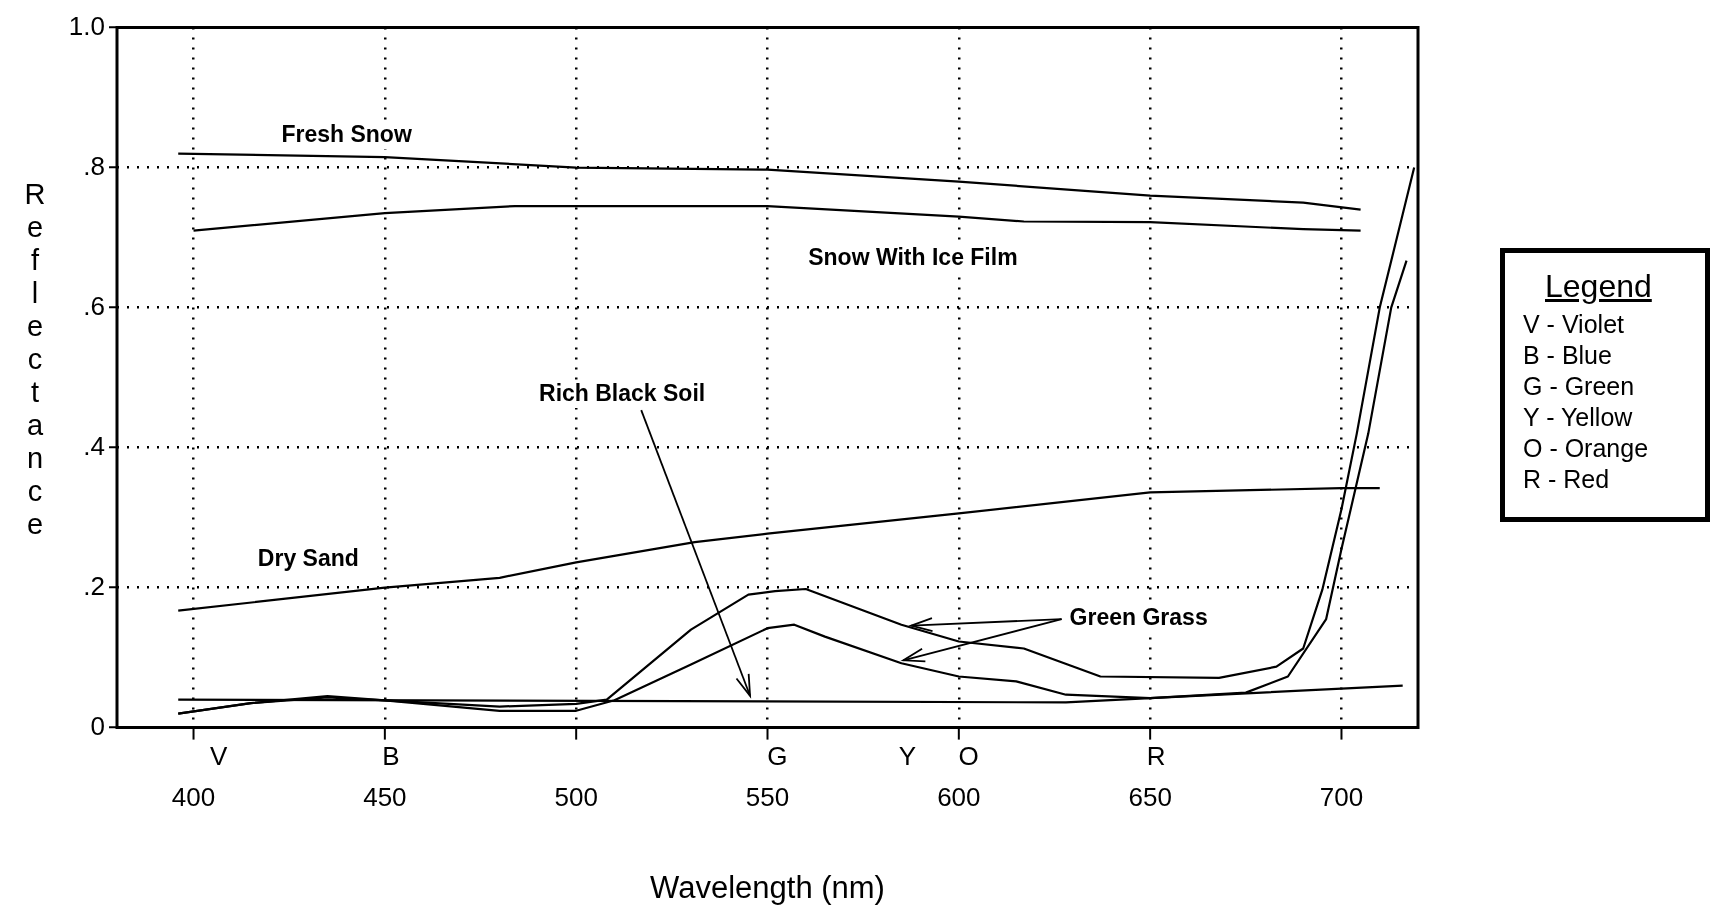 Image resolution: width=1720 pixels, height=913 pixels. I want to click on text: O, so click(968, 755).